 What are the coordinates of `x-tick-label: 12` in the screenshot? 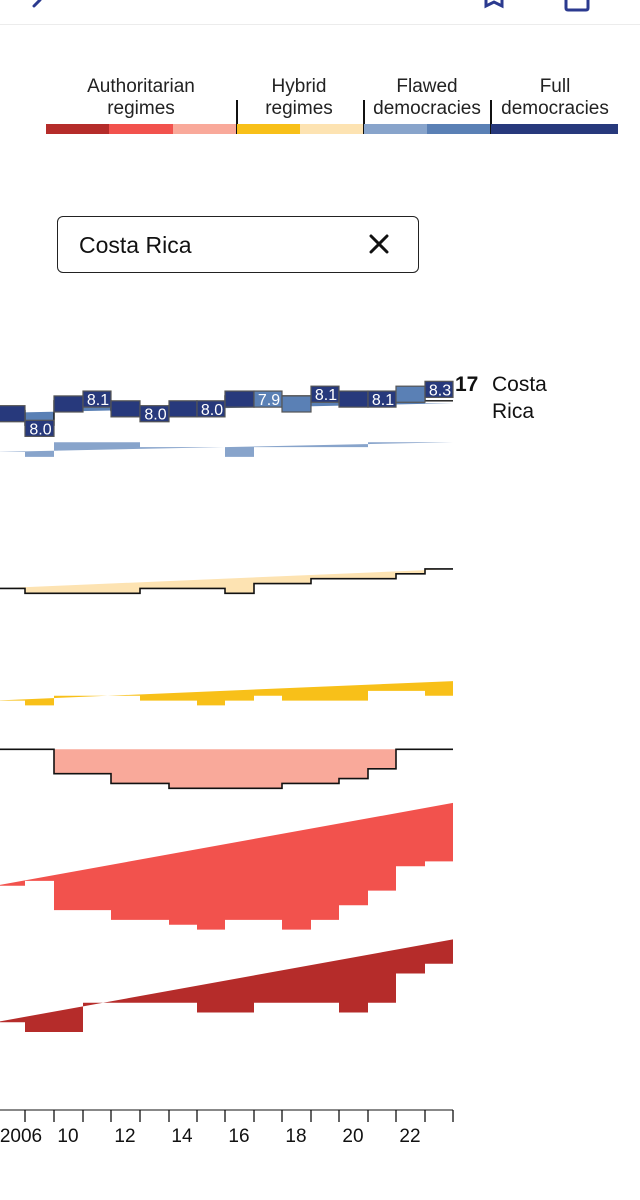 It's located at (124, 1136).